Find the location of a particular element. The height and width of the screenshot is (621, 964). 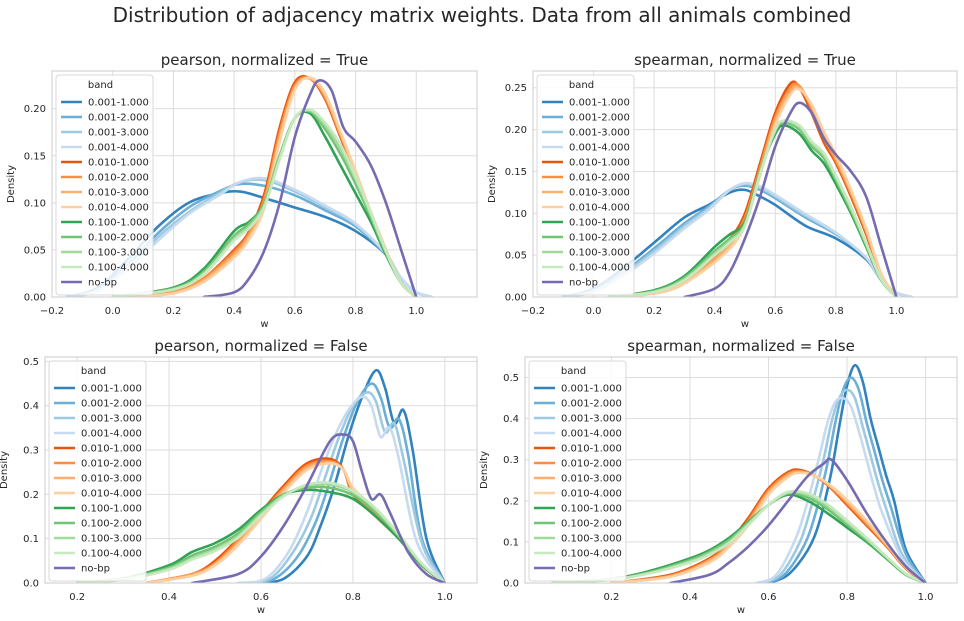

panel-title: spearman, normalized = False is located at coordinates (741, 346).